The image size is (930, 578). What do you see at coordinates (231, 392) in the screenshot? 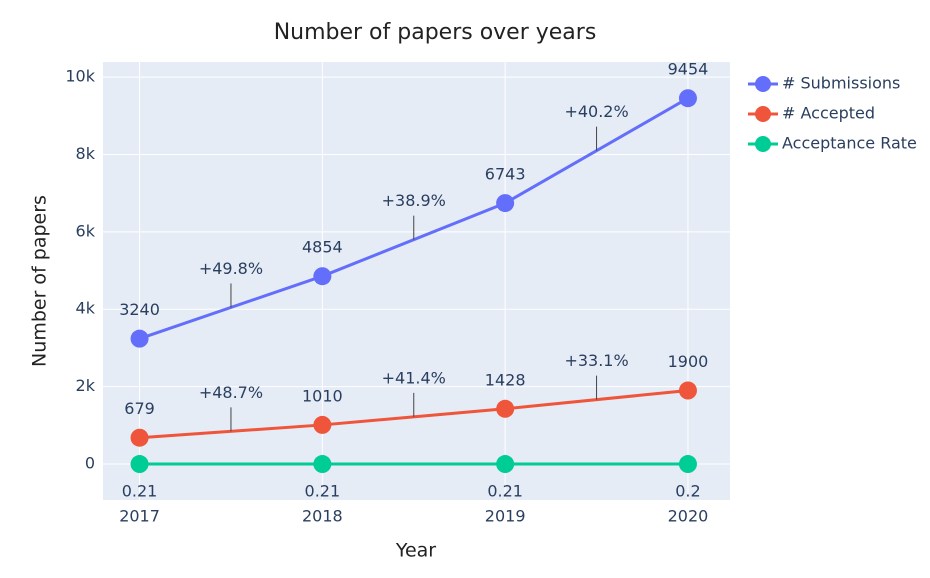
I see `annotation: +48.7%` at bounding box center [231, 392].